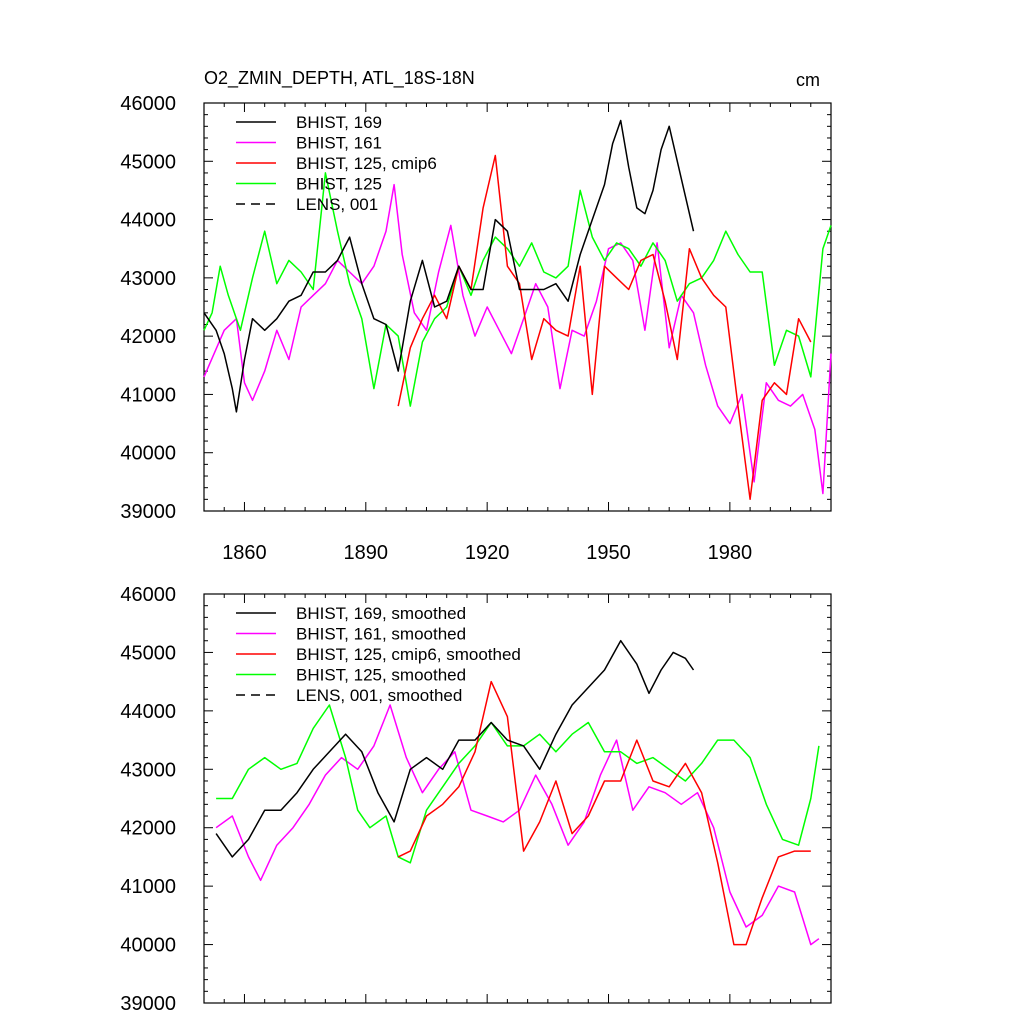 The image size is (1024, 1024). What do you see at coordinates (244, 553) in the screenshot?
I see `x-tick-label: 1860` at bounding box center [244, 553].